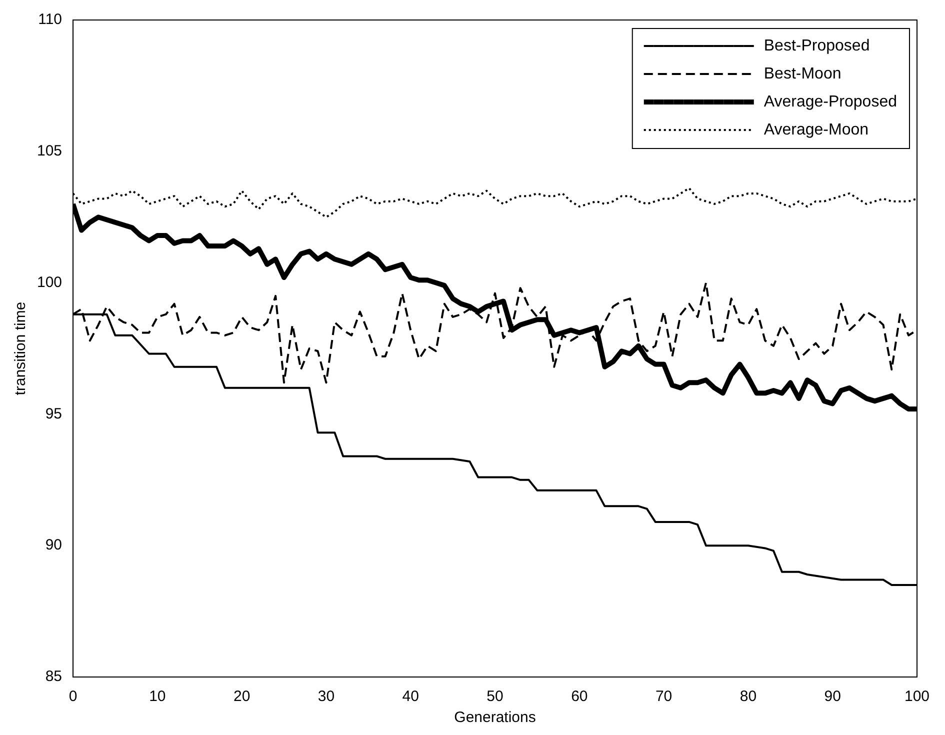 The width and height of the screenshot is (945, 735). What do you see at coordinates (579, 697) in the screenshot?
I see `x-tick-label: 60` at bounding box center [579, 697].